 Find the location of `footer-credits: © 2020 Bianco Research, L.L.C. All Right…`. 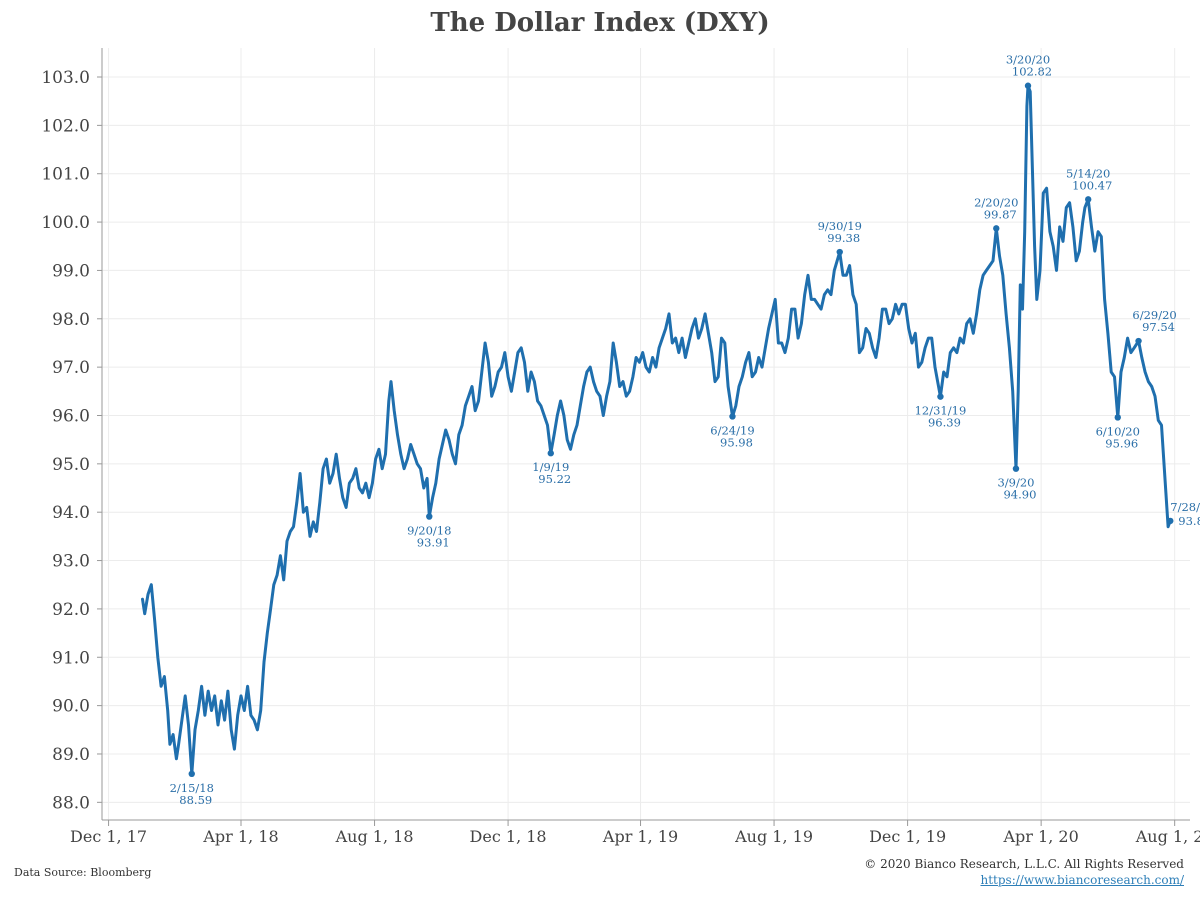

footer-credits: © 2020 Bianco Research, L.L.C. All Right… is located at coordinates (1024, 872).